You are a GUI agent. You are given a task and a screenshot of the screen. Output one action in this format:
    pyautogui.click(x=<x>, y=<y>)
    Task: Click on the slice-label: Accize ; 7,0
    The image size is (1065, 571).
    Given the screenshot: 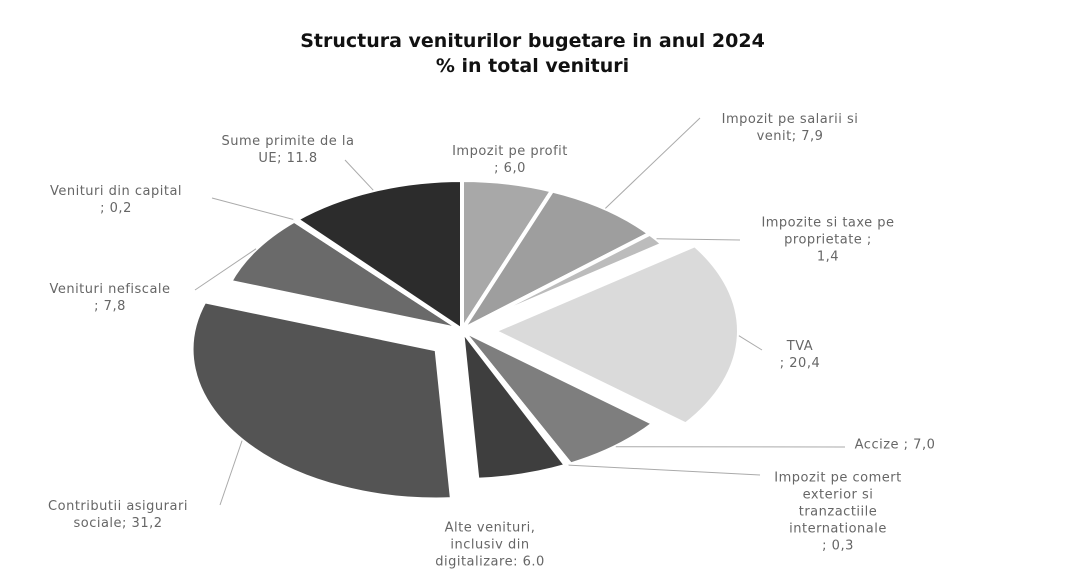 What is the action you would take?
    pyautogui.click(x=895, y=445)
    